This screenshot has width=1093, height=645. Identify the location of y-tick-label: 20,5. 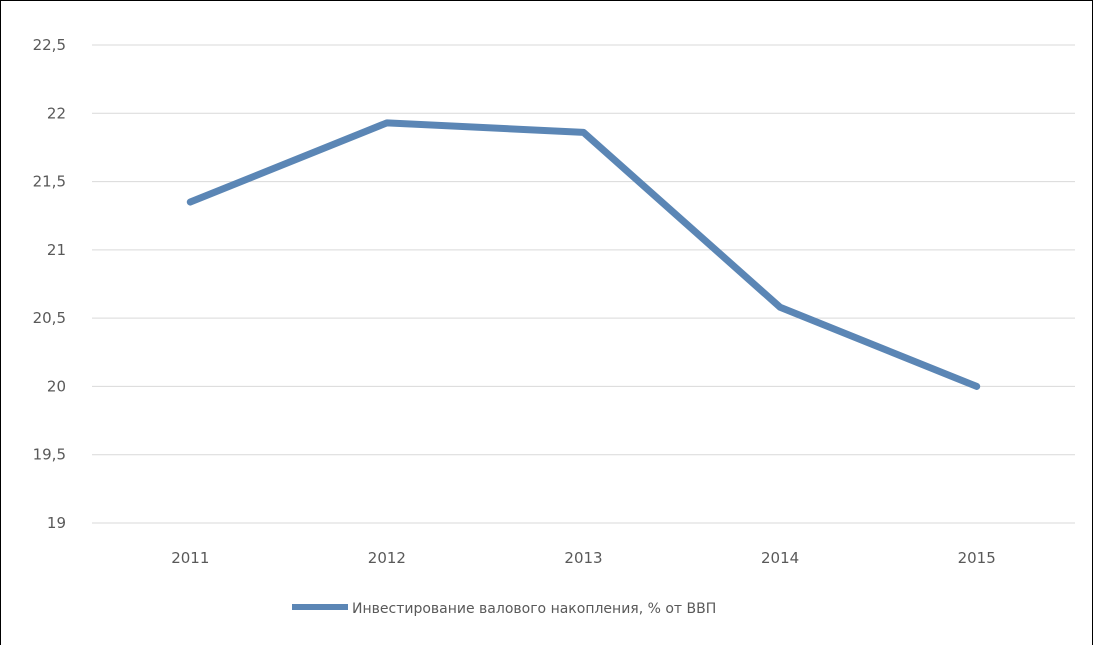
(49, 318).